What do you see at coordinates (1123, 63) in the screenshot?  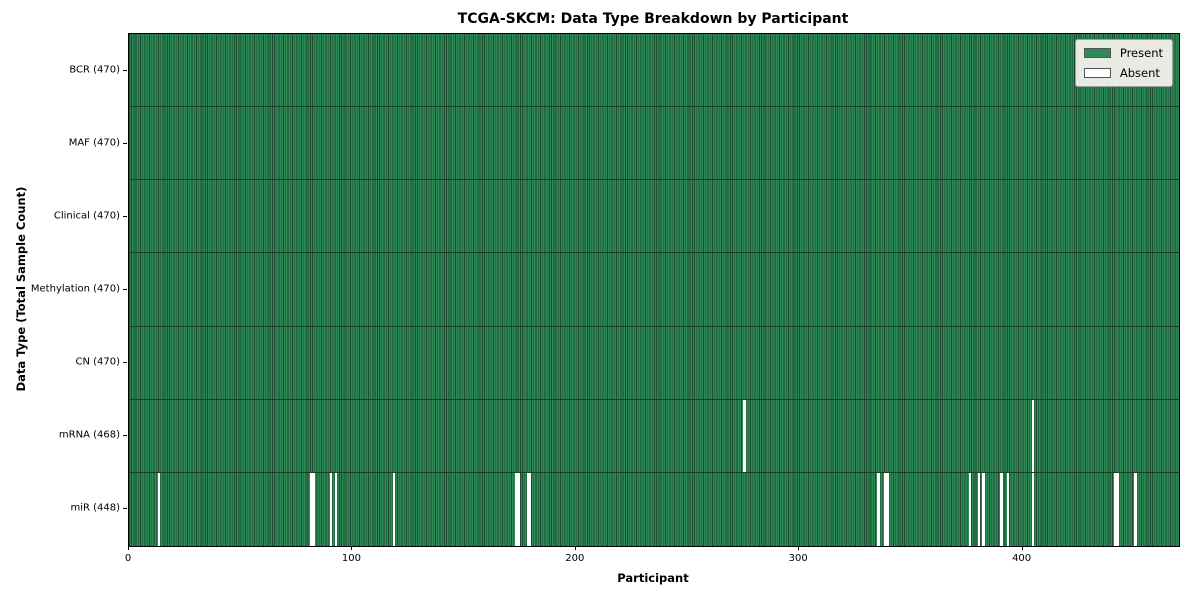 I see `legend: Present Absent` at bounding box center [1123, 63].